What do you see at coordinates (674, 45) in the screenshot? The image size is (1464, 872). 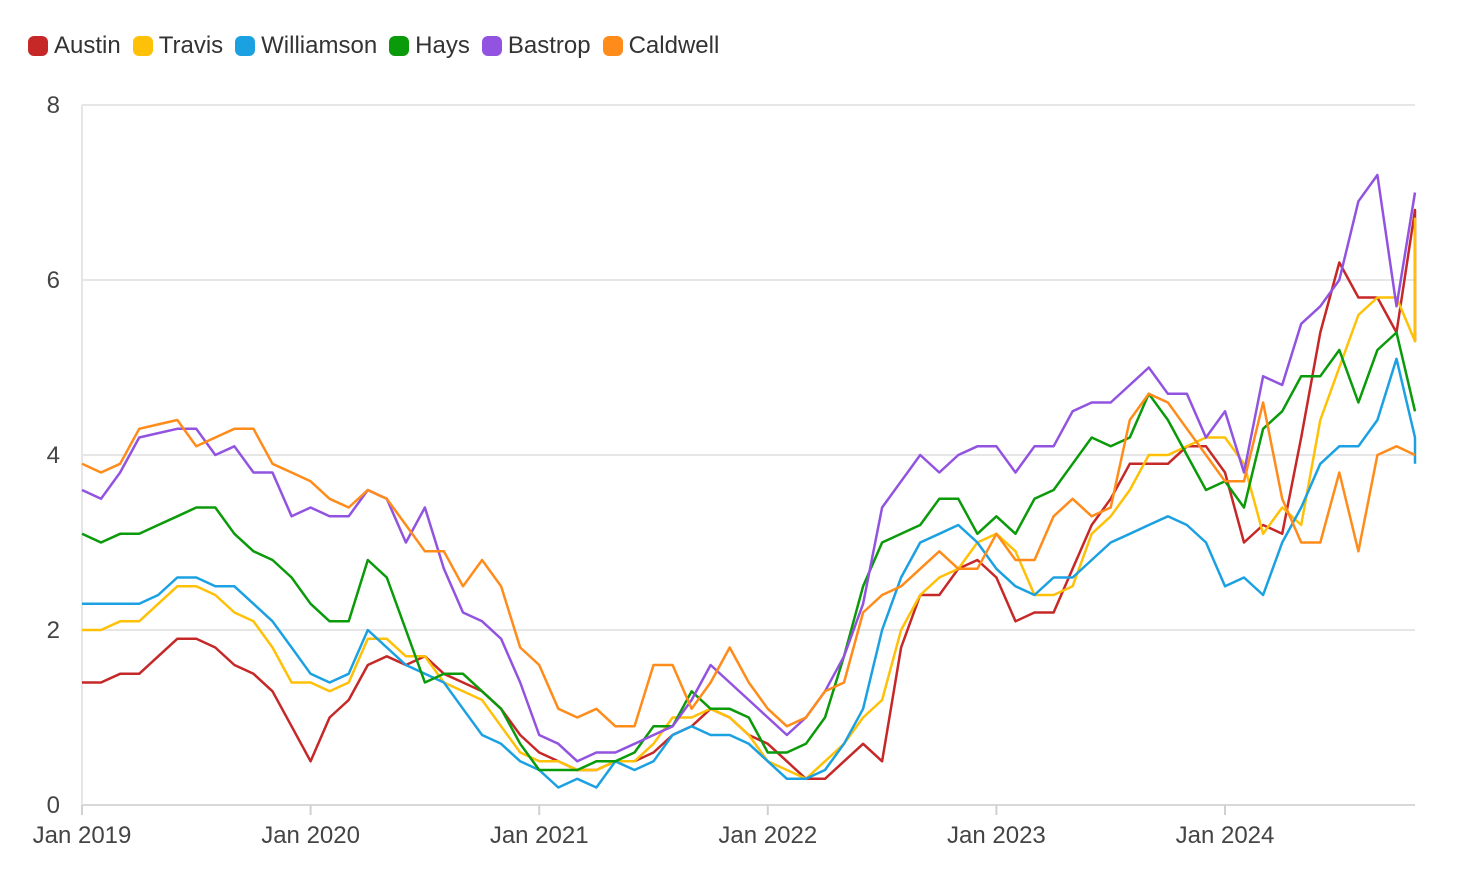 I see `legend-label-caldwell: Caldwell` at bounding box center [674, 45].